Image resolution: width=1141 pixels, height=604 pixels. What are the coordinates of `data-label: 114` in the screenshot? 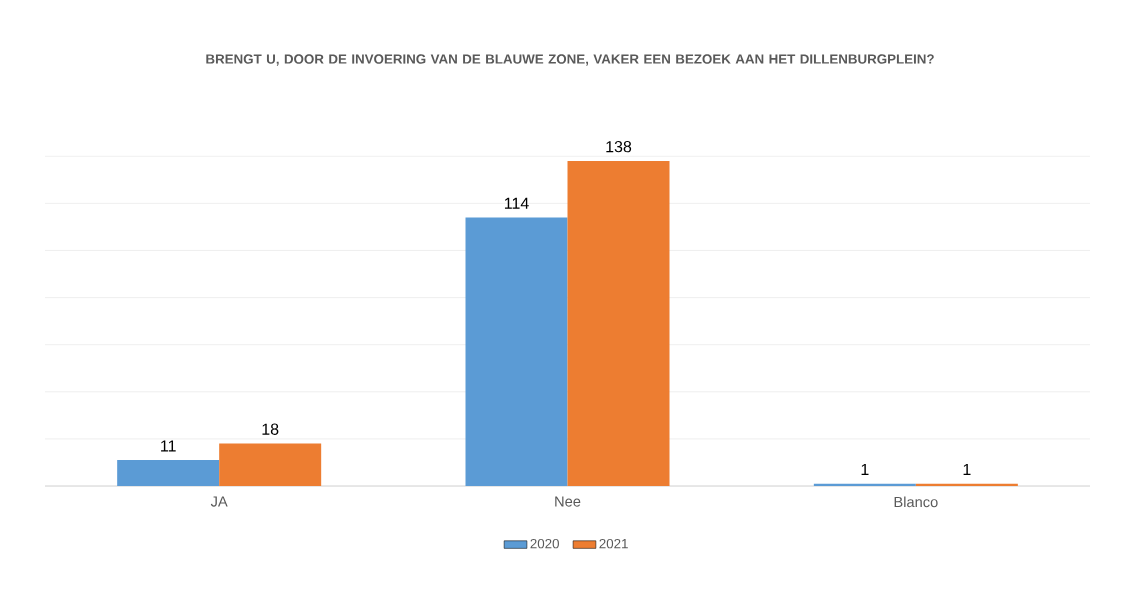 It's located at (516, 203).